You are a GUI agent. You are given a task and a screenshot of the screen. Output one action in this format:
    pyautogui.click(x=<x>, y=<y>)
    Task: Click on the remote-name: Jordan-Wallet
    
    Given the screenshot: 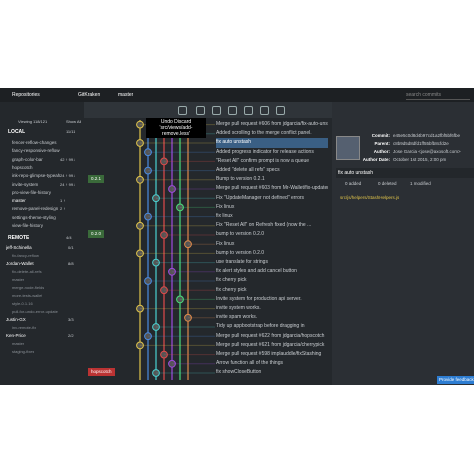 What is the action you would take?
    pyautogui.click(x=20, y=264)
    